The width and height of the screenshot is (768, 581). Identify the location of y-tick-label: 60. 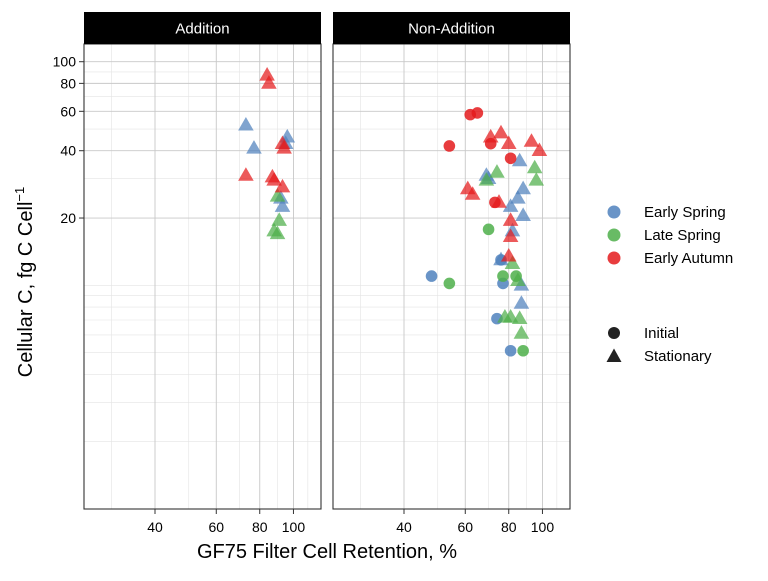
(68, 111).